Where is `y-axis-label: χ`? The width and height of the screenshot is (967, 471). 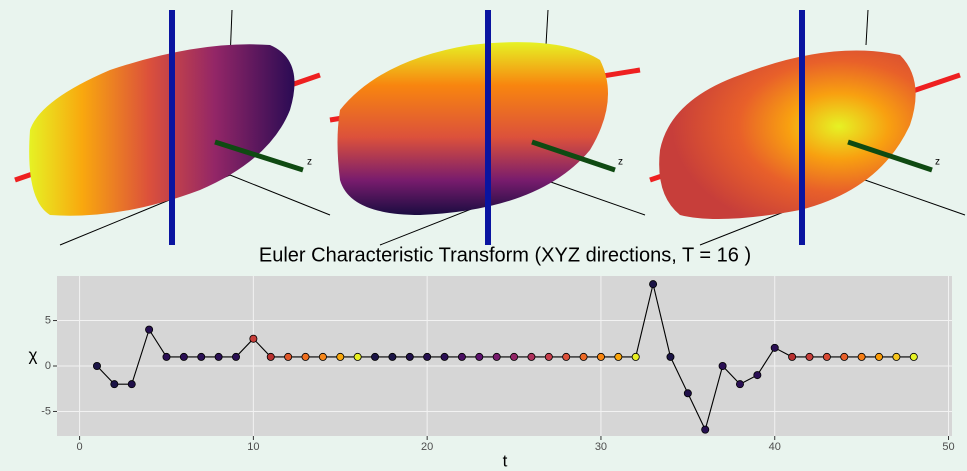
y-axis-label: χ is located at coordinates (33, 354).